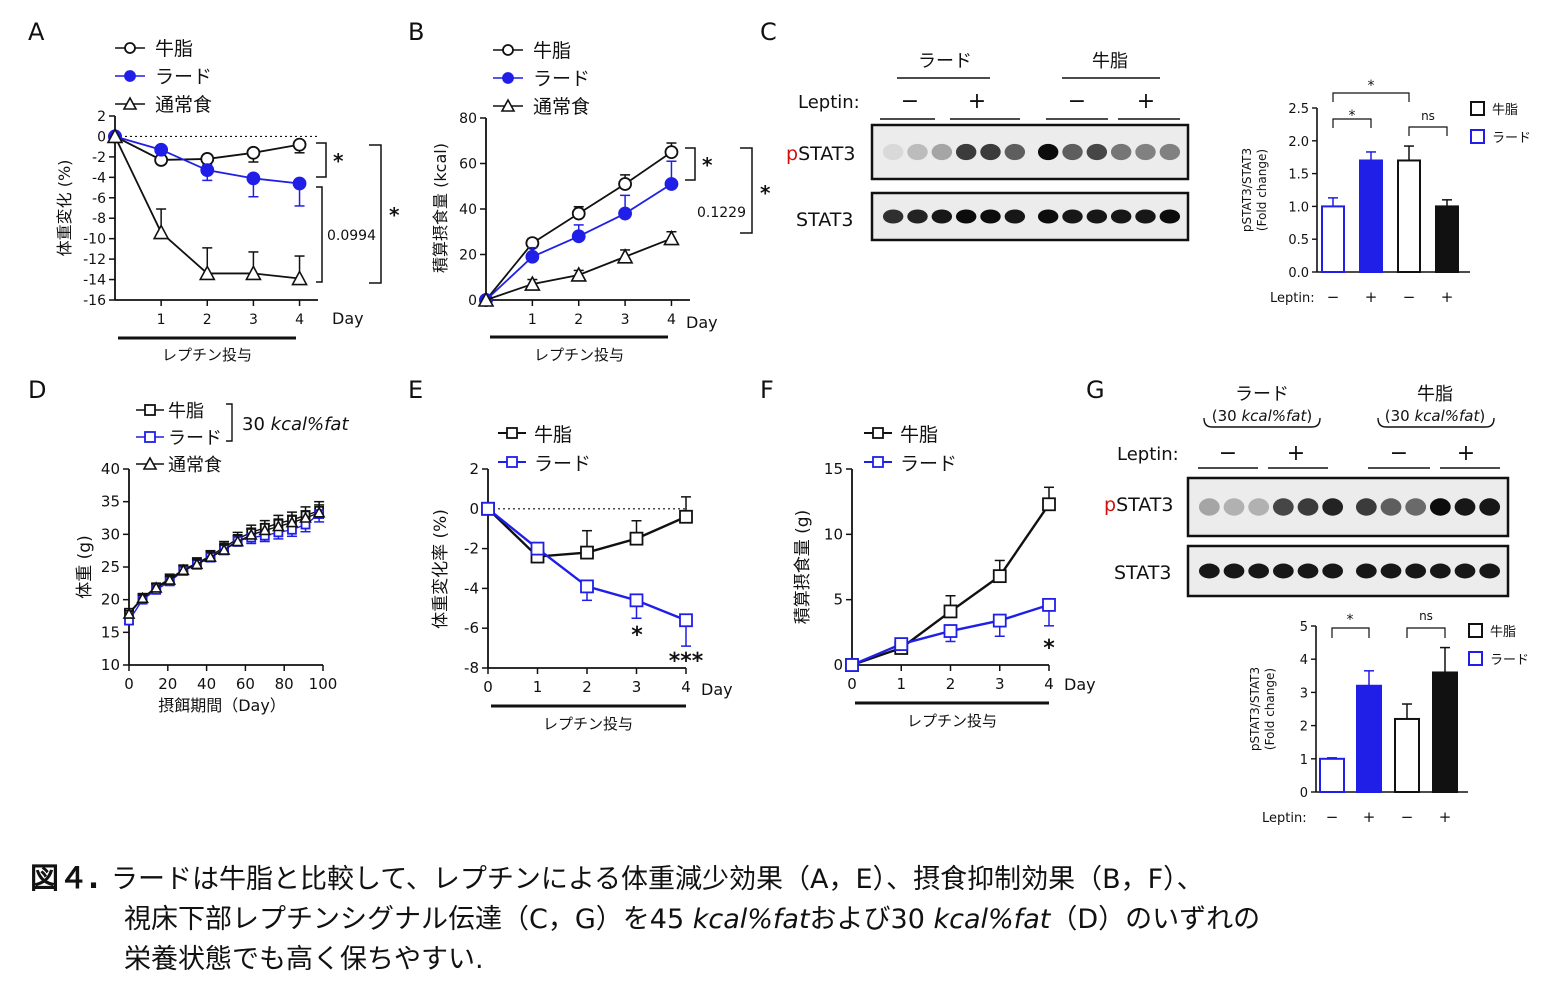 This screenshot has height=1007, width=1561. What do you see at coordinates (852, 684) in the screenshot?
I see `F-xtick-label: 0` at bounding box center [852, 684].